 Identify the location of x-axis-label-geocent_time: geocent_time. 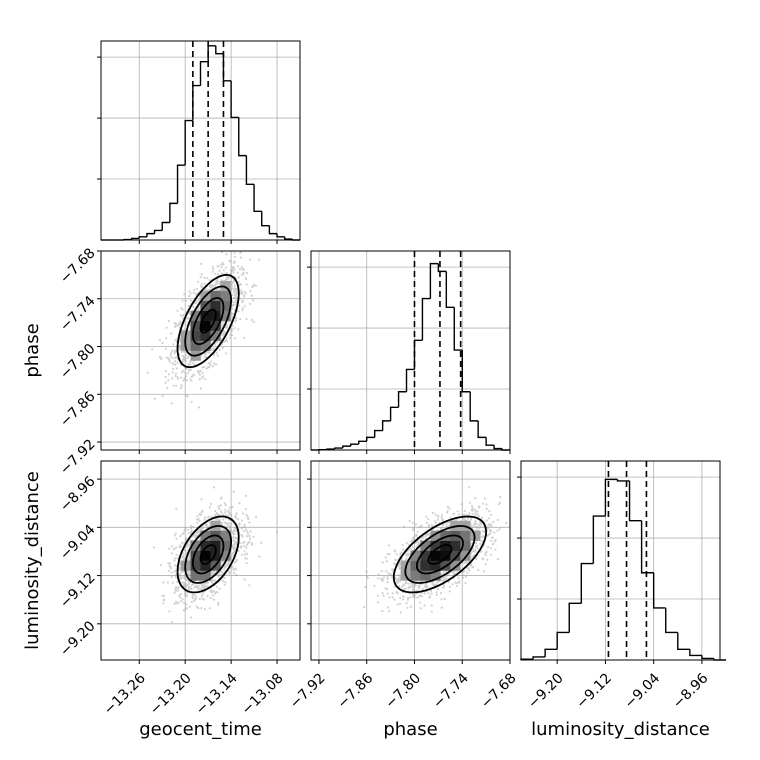
(200, 729).